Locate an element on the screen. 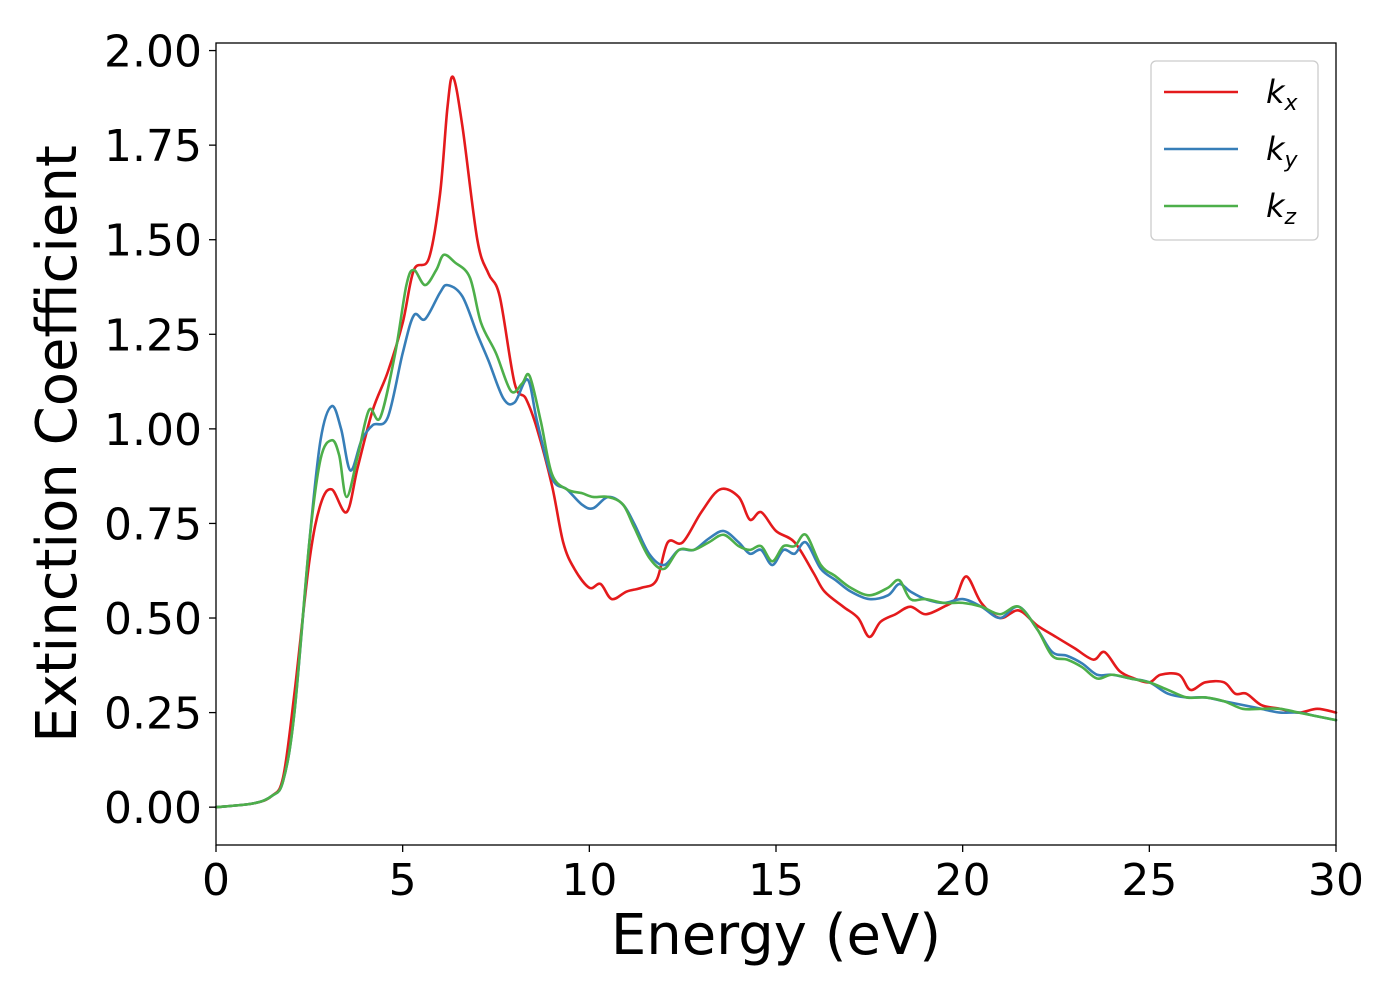  x-axis: 0 5 10 15 20 25 30 is located at coordinates (783, 875).